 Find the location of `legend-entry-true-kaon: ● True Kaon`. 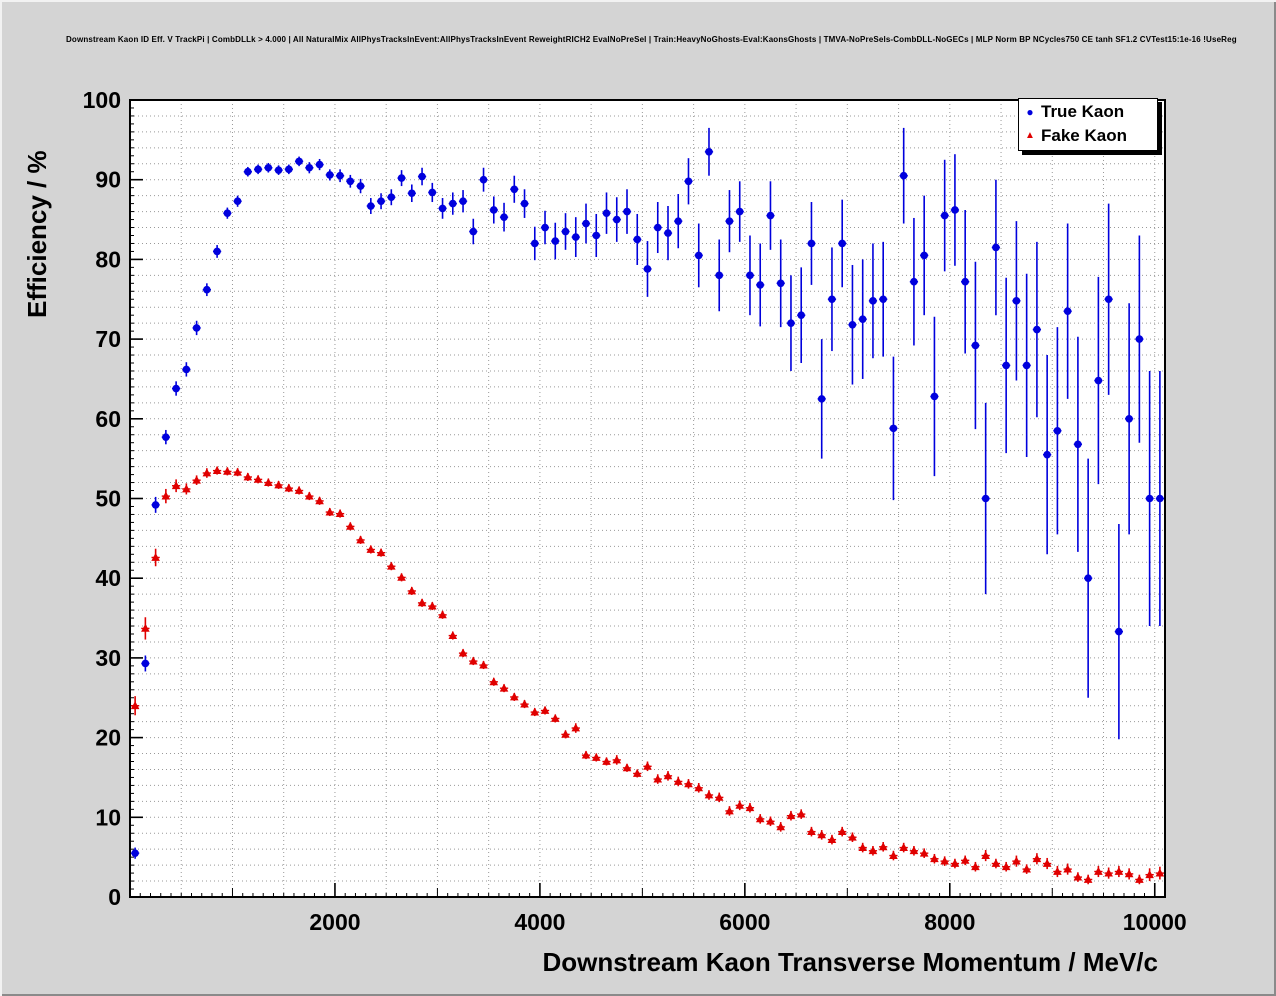

legend-entry-true-kaon: ● True Kaon is located at coordinates (1088, 112).